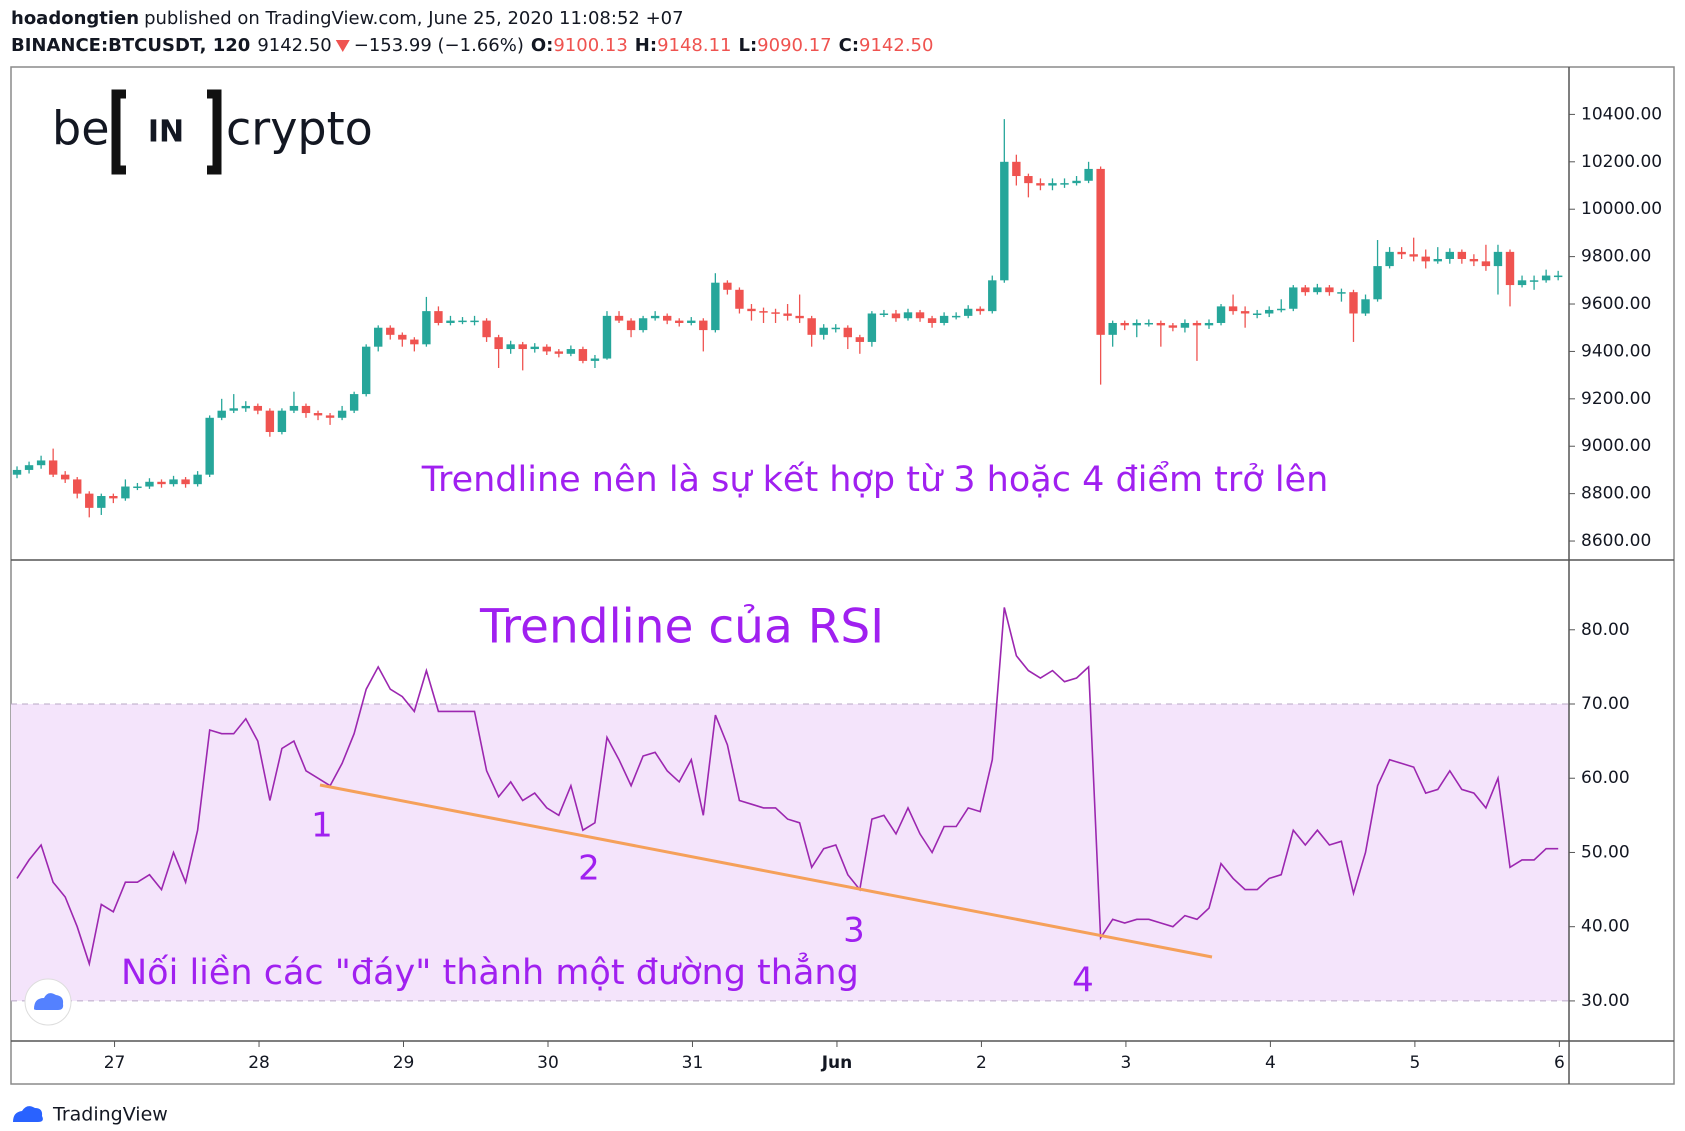 The width and height of the screenshot is (1685, 1131). I want to click on change: −153.99 (−1.66%), so click(439, 45).